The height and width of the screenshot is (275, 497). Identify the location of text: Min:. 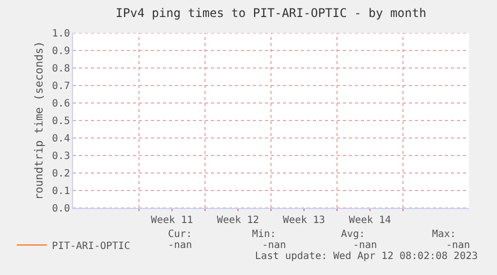
(264, 234).